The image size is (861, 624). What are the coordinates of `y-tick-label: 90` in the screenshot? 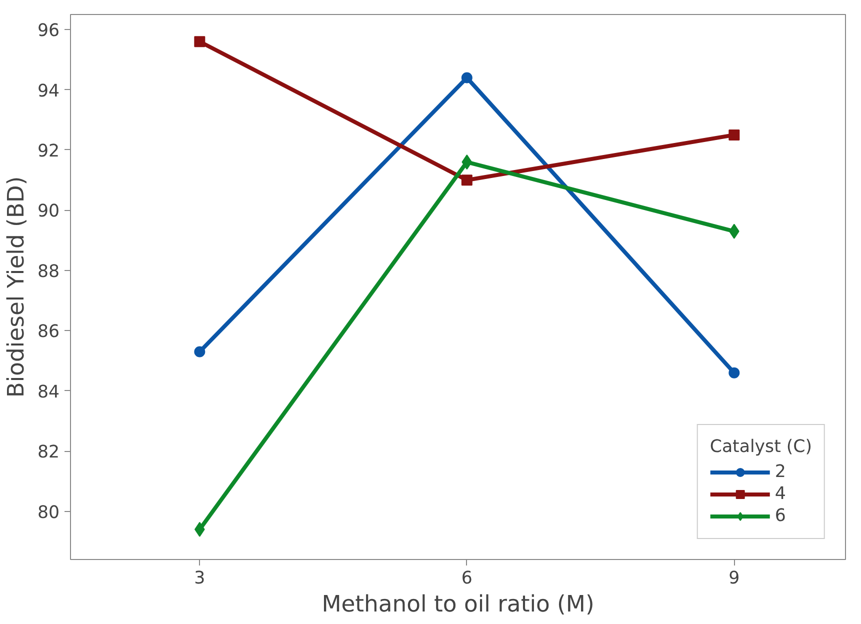 It's located at (48, 212).